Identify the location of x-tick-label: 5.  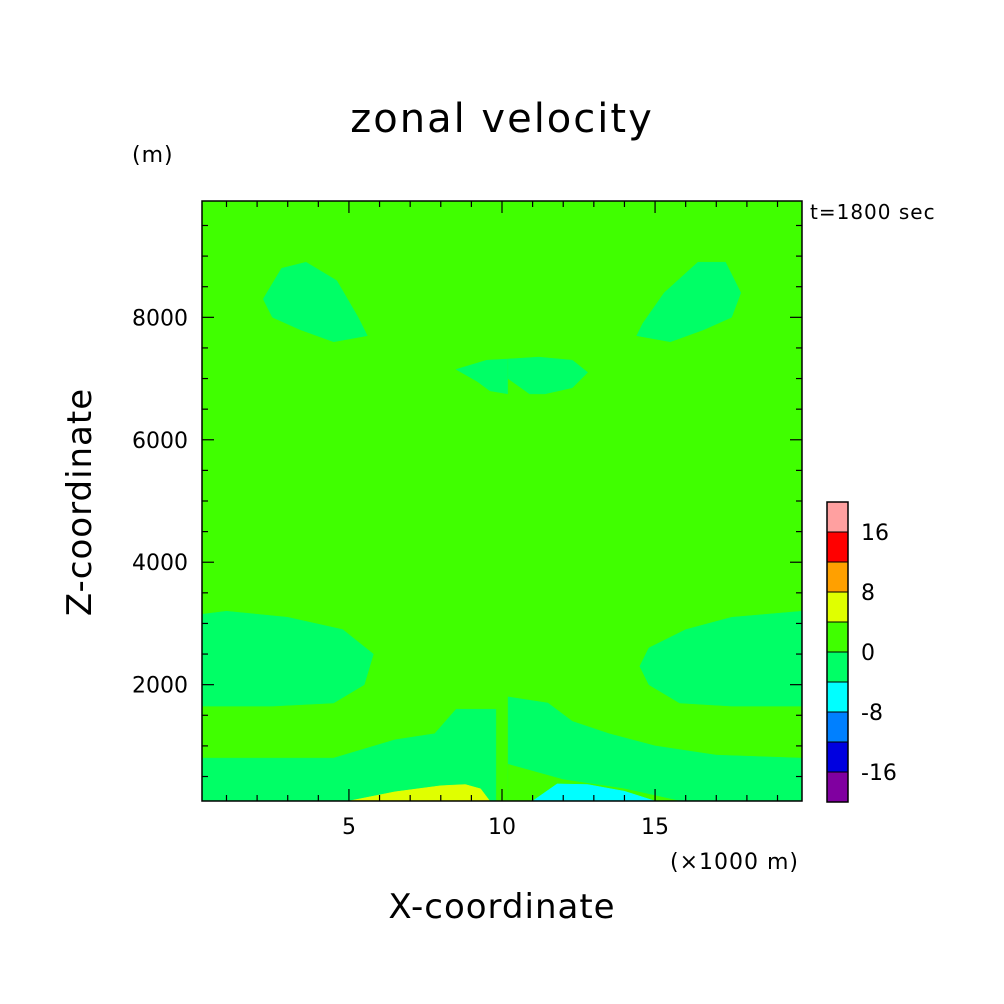
(349, 827).